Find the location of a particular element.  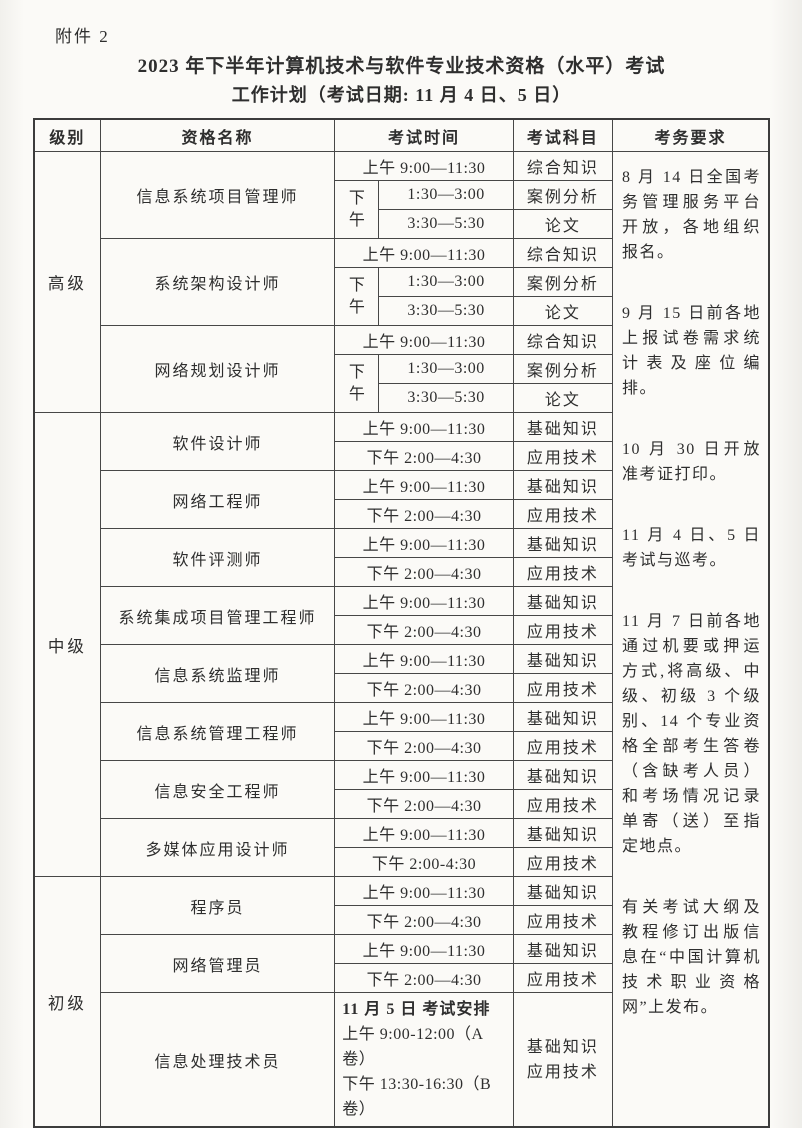

level-cell-senior: 高级 is located at coordinates (67, 282).